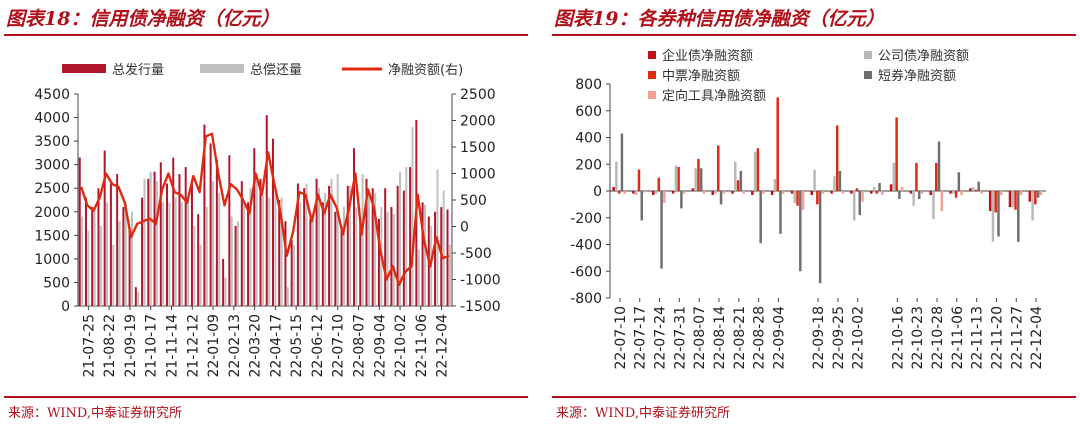 This screenshot has height=428, width=1080. What do you see at coordinates (425, 70) in the screenshot?
I see `legend-label: 净融资额(右)` at bounding box center [425, 70].